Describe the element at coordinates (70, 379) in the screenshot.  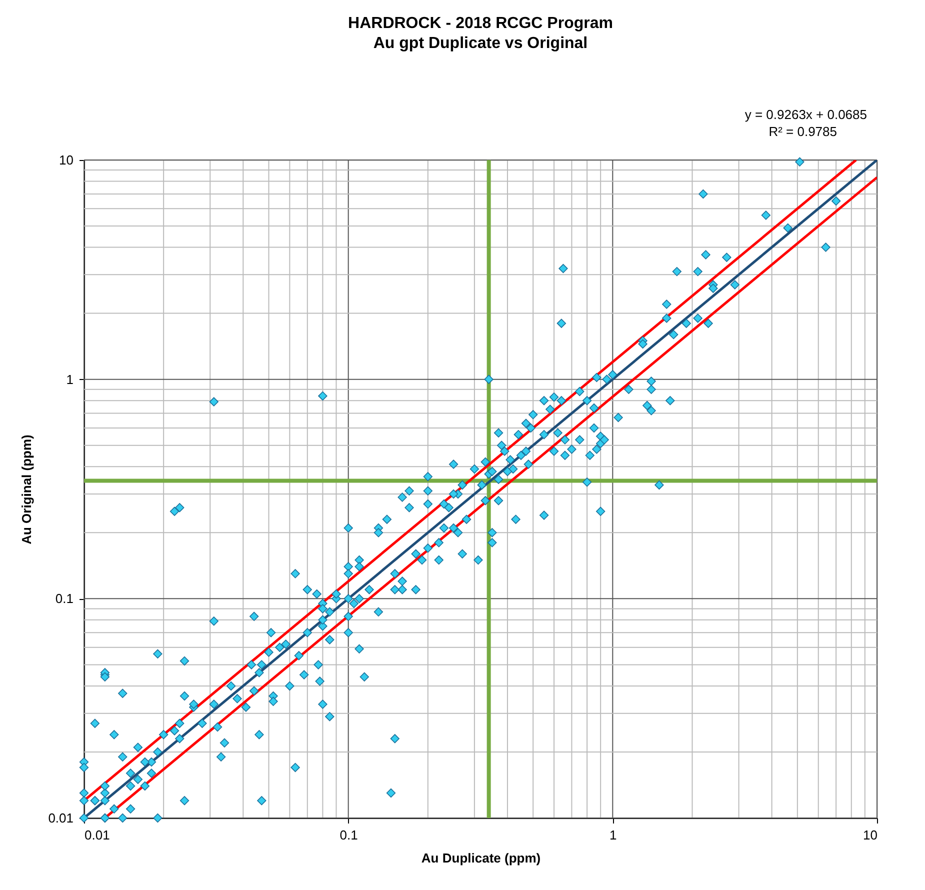
I see `y-tick-label: 1` at that location.